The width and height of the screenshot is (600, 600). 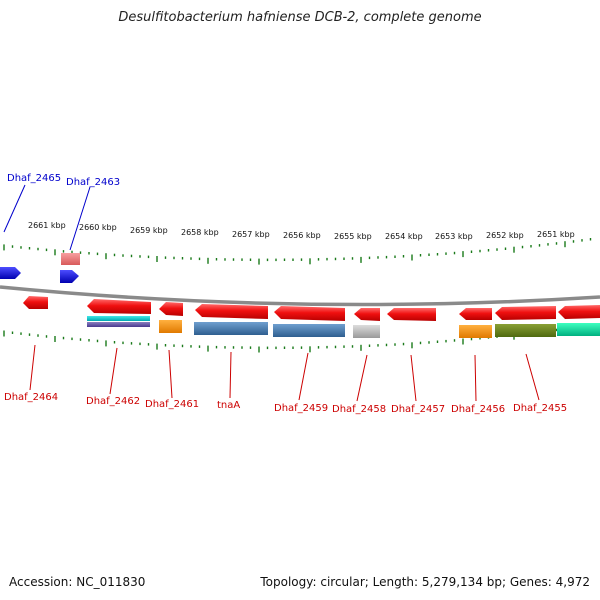 I want to click on gene-dhaf-2462-cyan, so click(x=118, y=318).